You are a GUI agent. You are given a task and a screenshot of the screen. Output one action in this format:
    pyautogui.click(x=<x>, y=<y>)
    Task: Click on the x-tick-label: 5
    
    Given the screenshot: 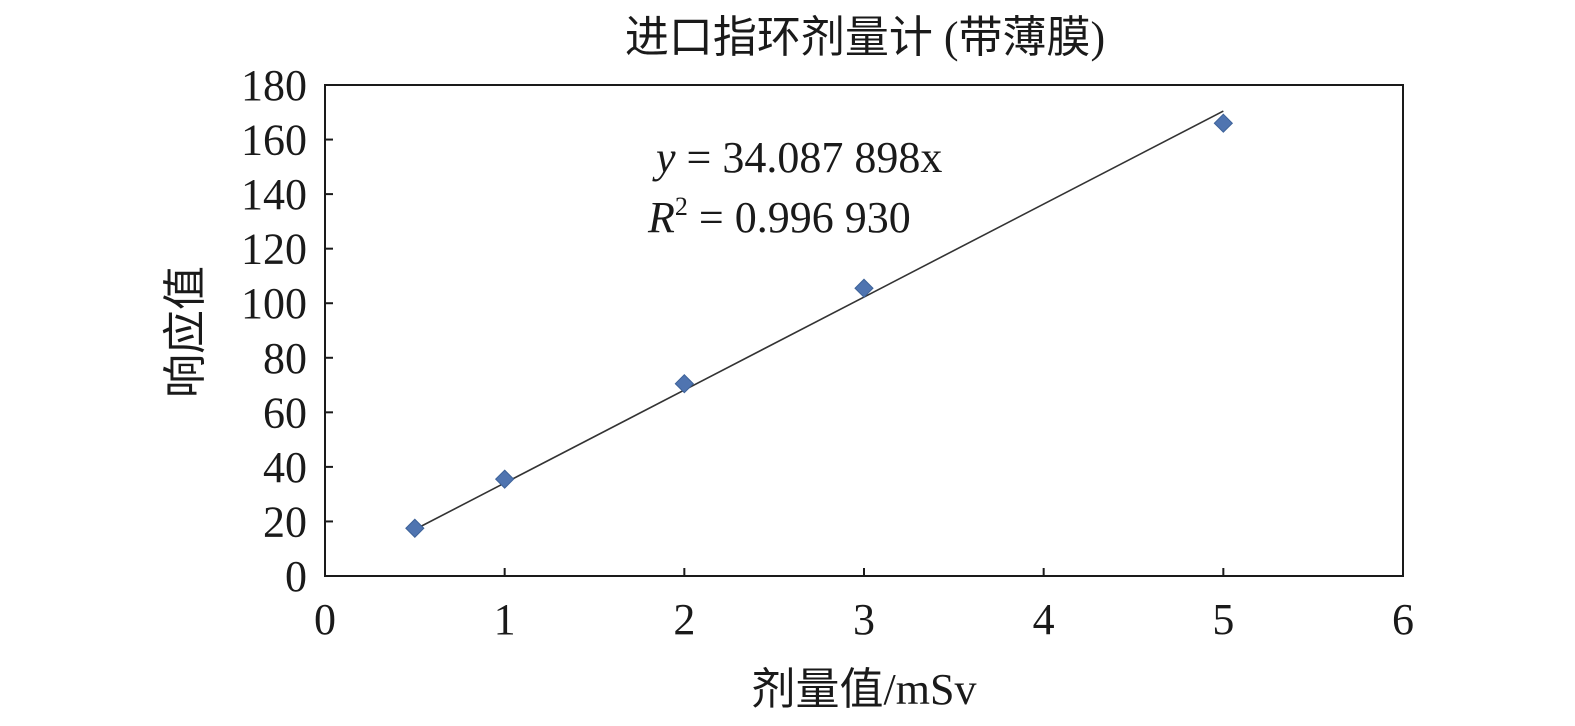 What is the action you would take?
    pyautogui.click(x=1223, y=619)
    